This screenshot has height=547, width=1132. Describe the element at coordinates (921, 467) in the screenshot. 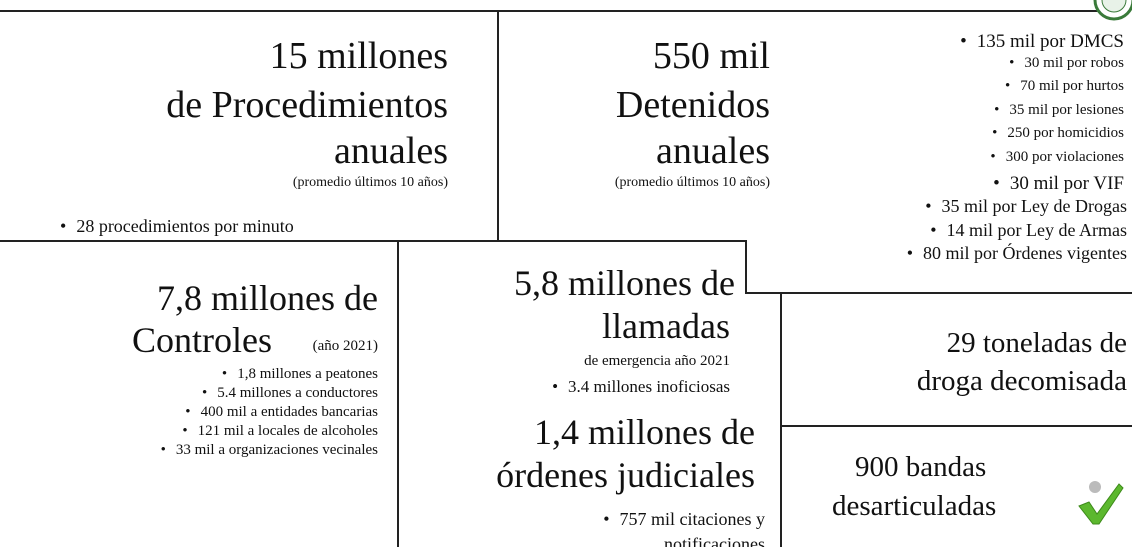

I see `heading: 900 bandas` at that location.